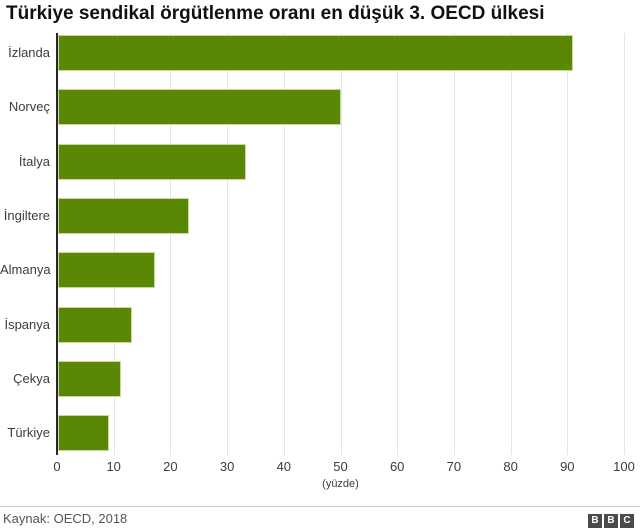 Image resolution: width=640 pixels, height=531 pixels. What do you see at coordinates (227, 466) in the screenshot?
I see `x-tick-label: 30` at bounding box center [227, 466].